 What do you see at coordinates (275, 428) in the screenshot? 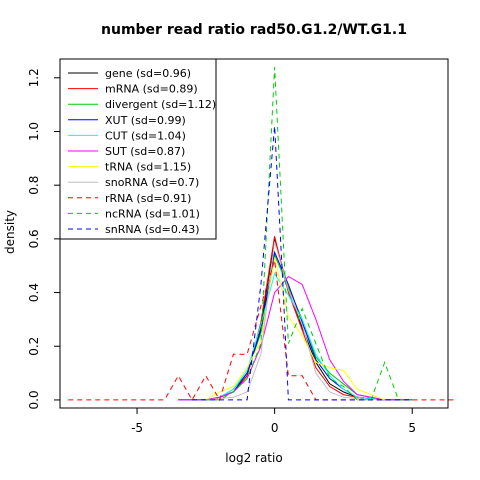
I see `x-tick-label: 0` at bounding box center [275, 428].